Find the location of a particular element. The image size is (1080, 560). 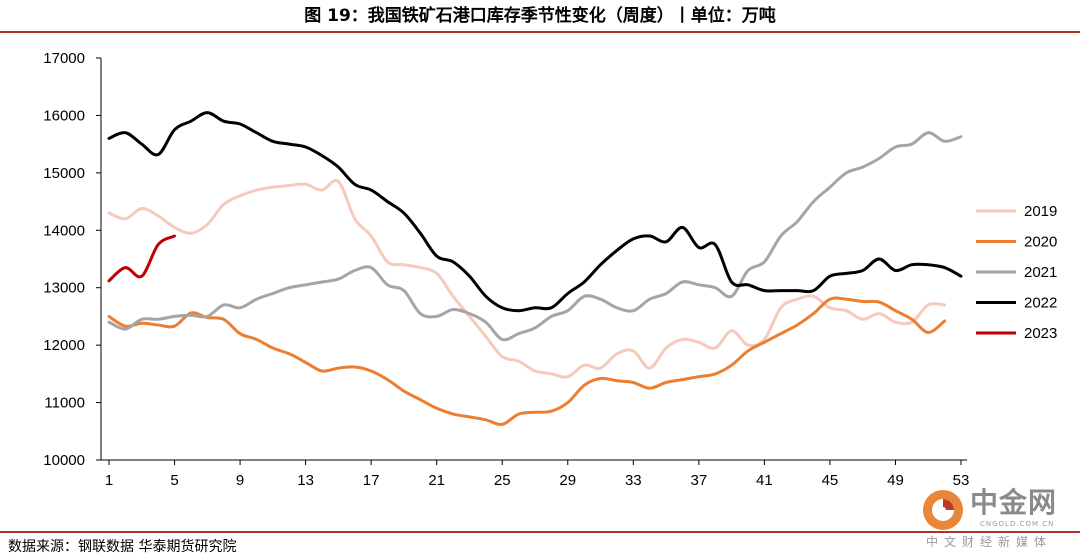

x-tick-label: 53 is located at coordinates (961, 480).